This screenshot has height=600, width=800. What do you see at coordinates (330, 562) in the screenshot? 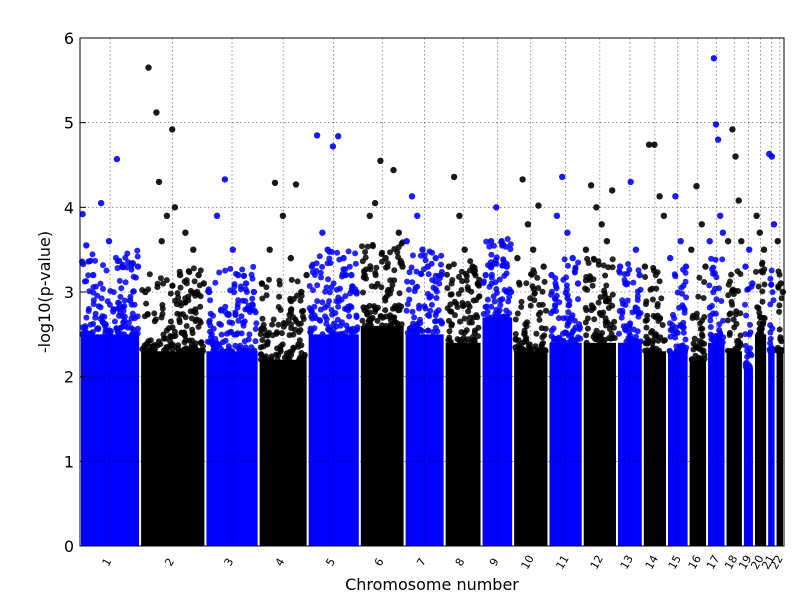
I see `x-tick-label: 5` at bounding box center [330, 562].